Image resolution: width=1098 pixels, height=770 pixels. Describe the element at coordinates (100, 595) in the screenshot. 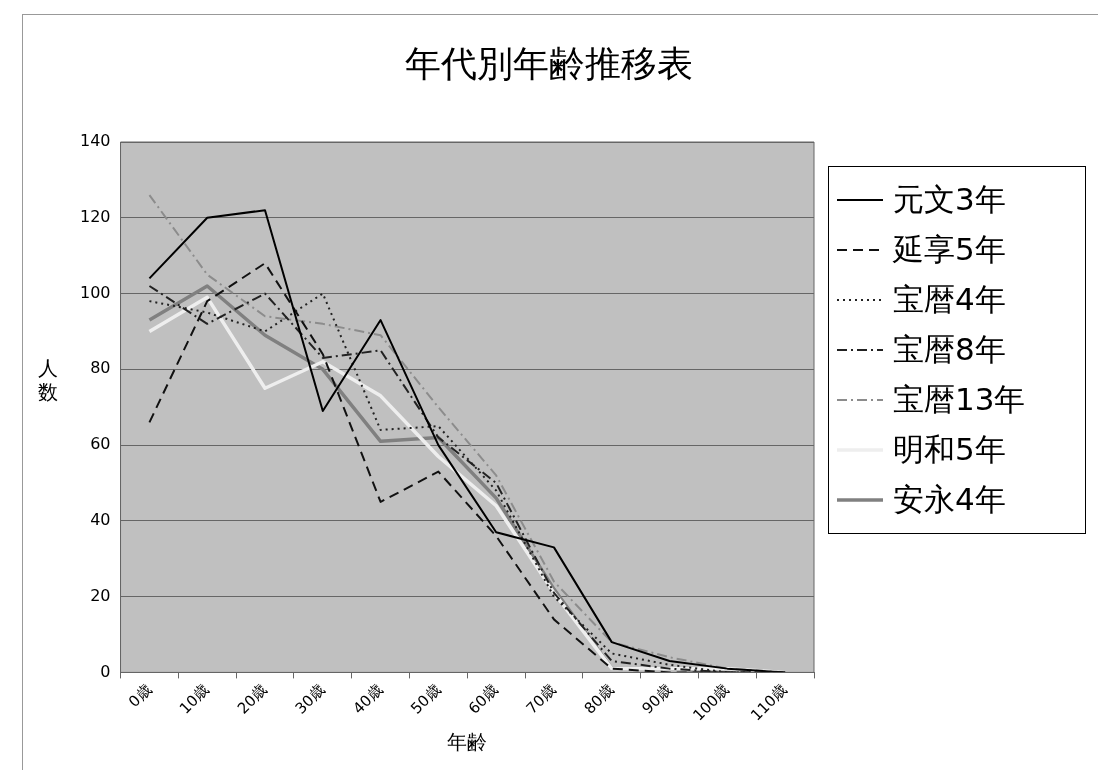

I see `y-tick-label: 20` at that location.